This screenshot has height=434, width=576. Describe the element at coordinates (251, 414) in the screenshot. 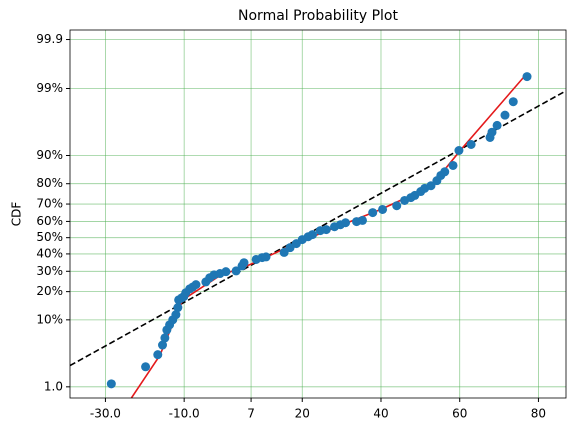

I see `x-tick-label: 7` at that location.